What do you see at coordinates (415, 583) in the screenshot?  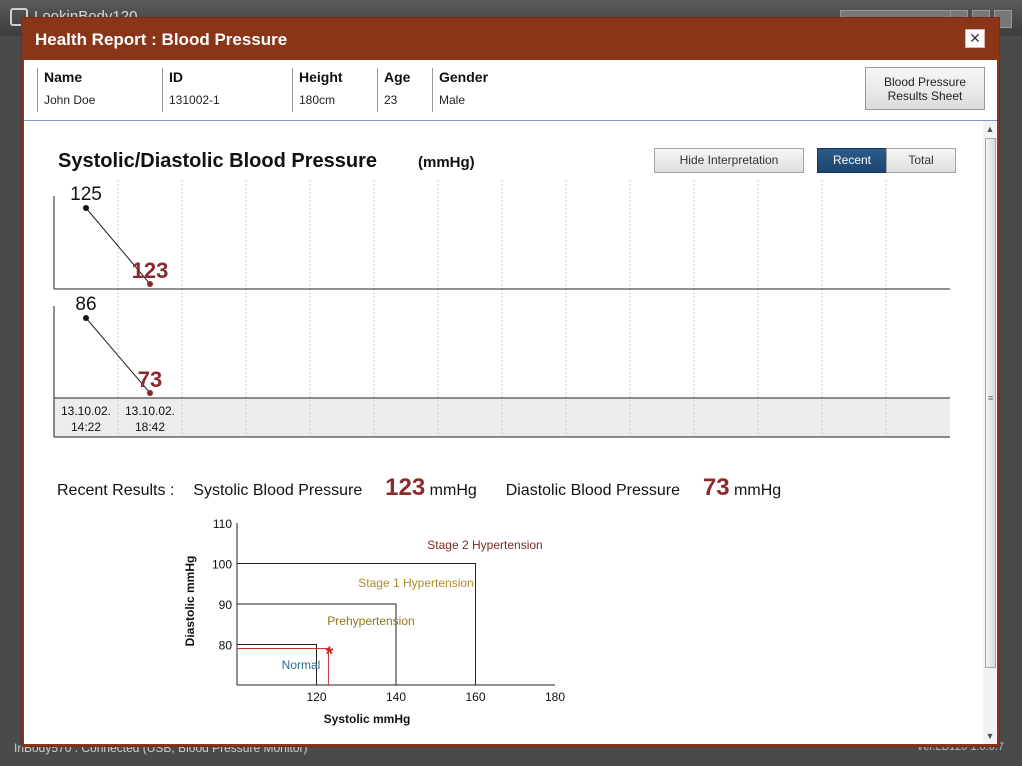 I see `region-label: Stage 1 Hypertension` at bounding box center [415, 583].